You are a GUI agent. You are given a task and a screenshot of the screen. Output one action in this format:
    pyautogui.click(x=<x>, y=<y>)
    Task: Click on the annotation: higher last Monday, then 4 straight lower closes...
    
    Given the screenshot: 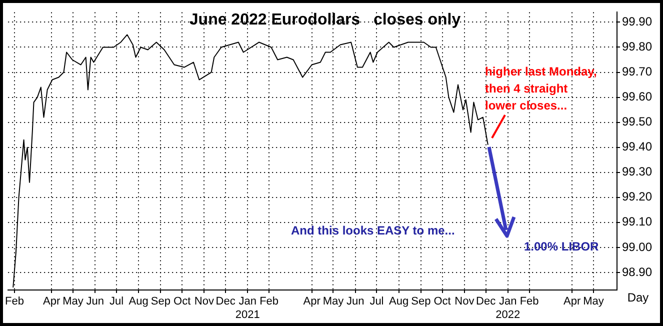 What is the action you would take?
    pyautogui.click(x=541, y=88)
    